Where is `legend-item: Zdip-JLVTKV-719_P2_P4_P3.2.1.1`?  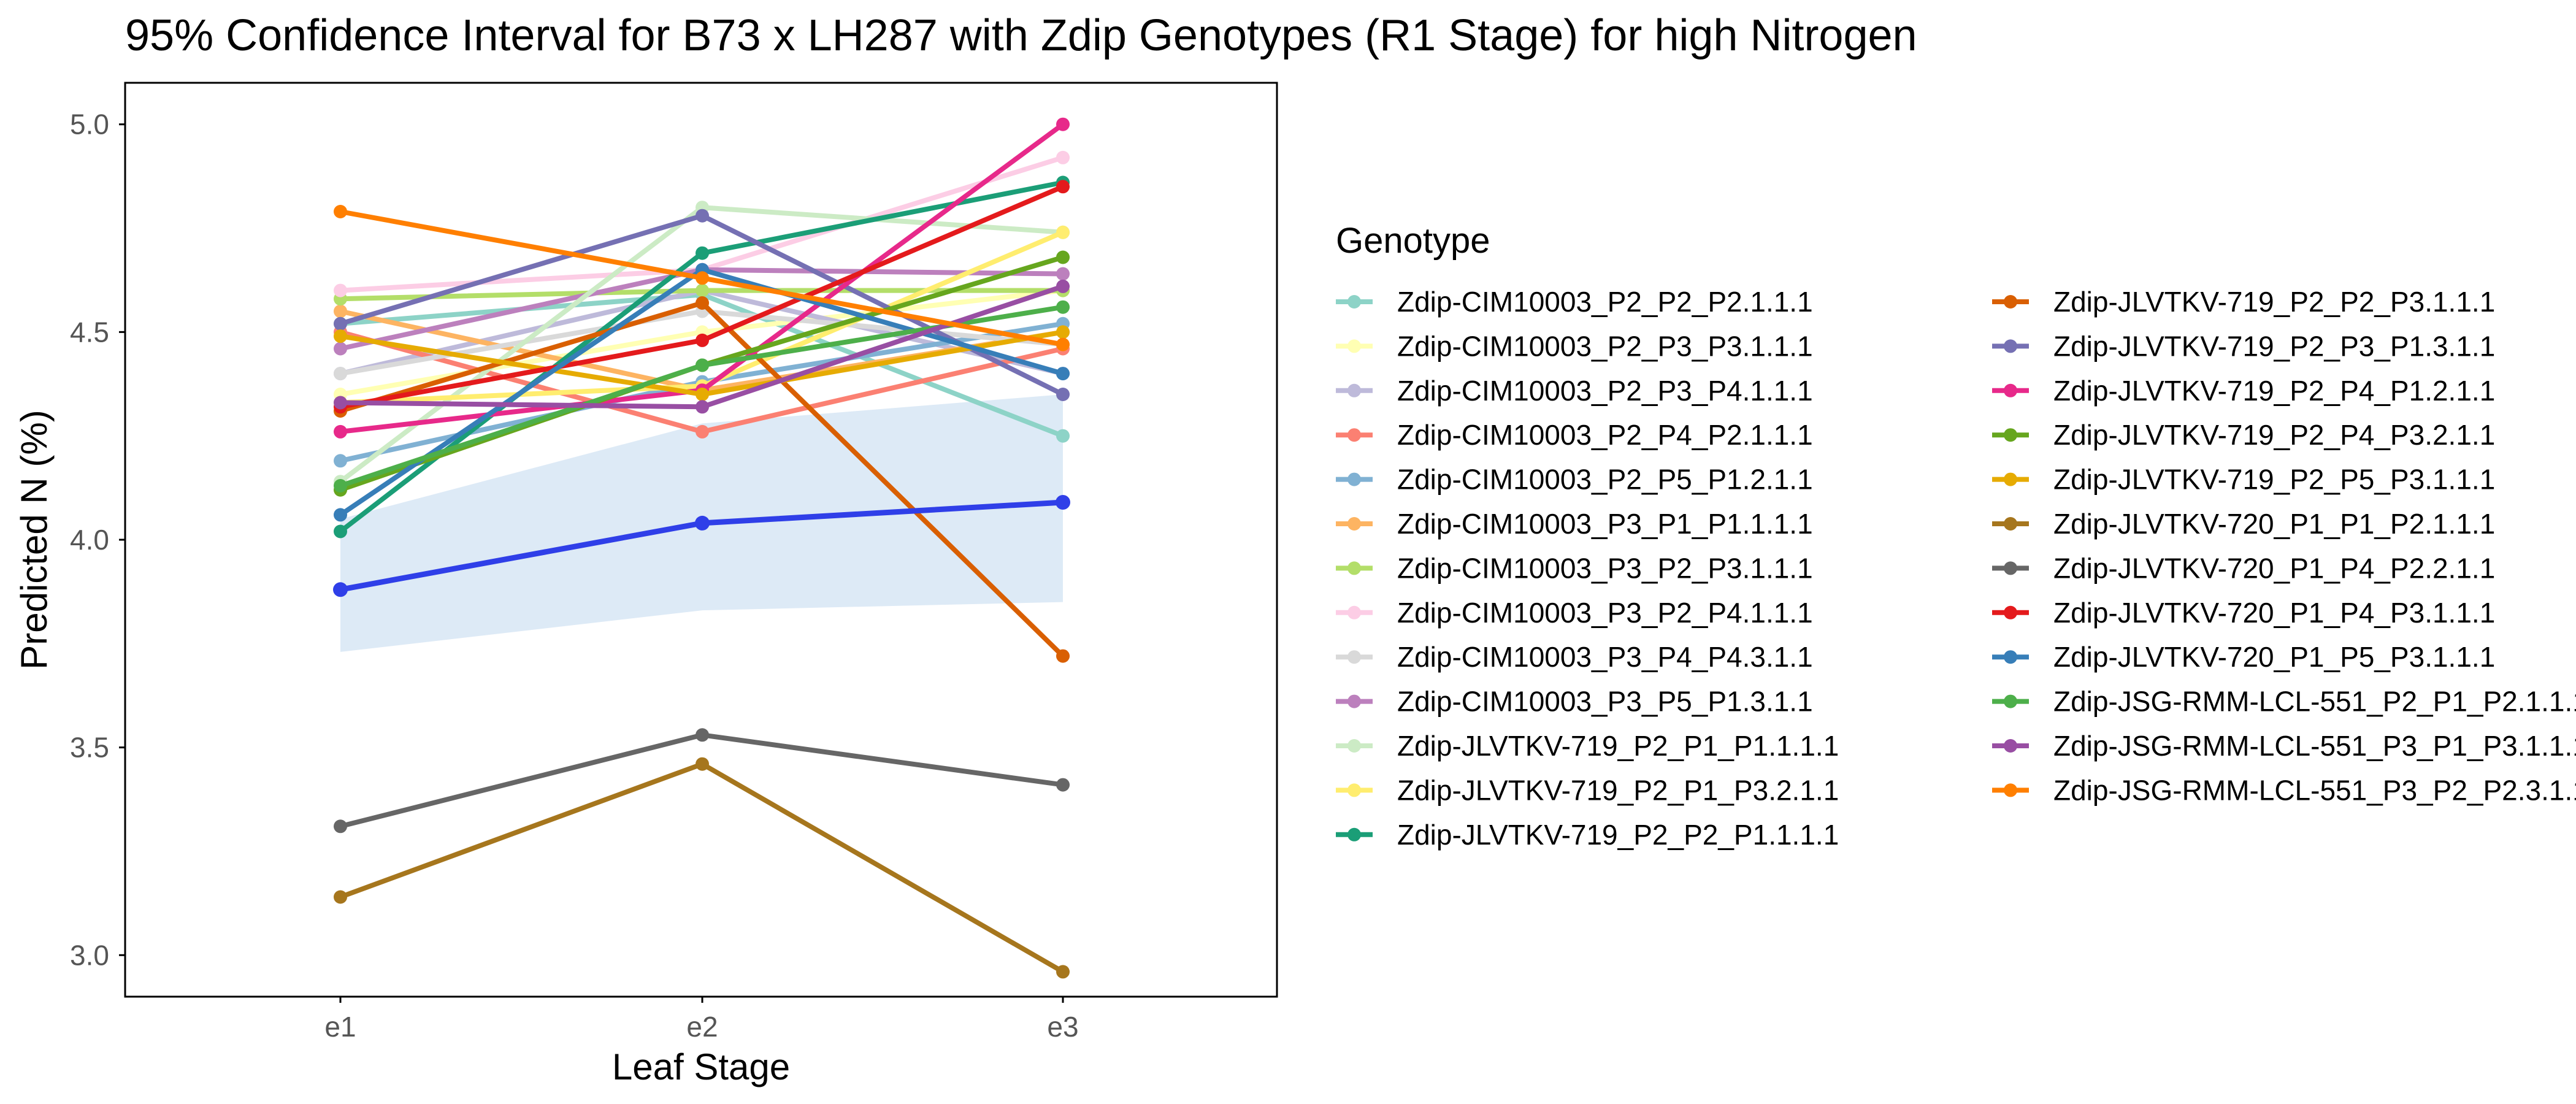
legend-item: Zdip-JLVTKV-719_P2_P4_P3.2.1.1 is located at coordinates (2243, 435).